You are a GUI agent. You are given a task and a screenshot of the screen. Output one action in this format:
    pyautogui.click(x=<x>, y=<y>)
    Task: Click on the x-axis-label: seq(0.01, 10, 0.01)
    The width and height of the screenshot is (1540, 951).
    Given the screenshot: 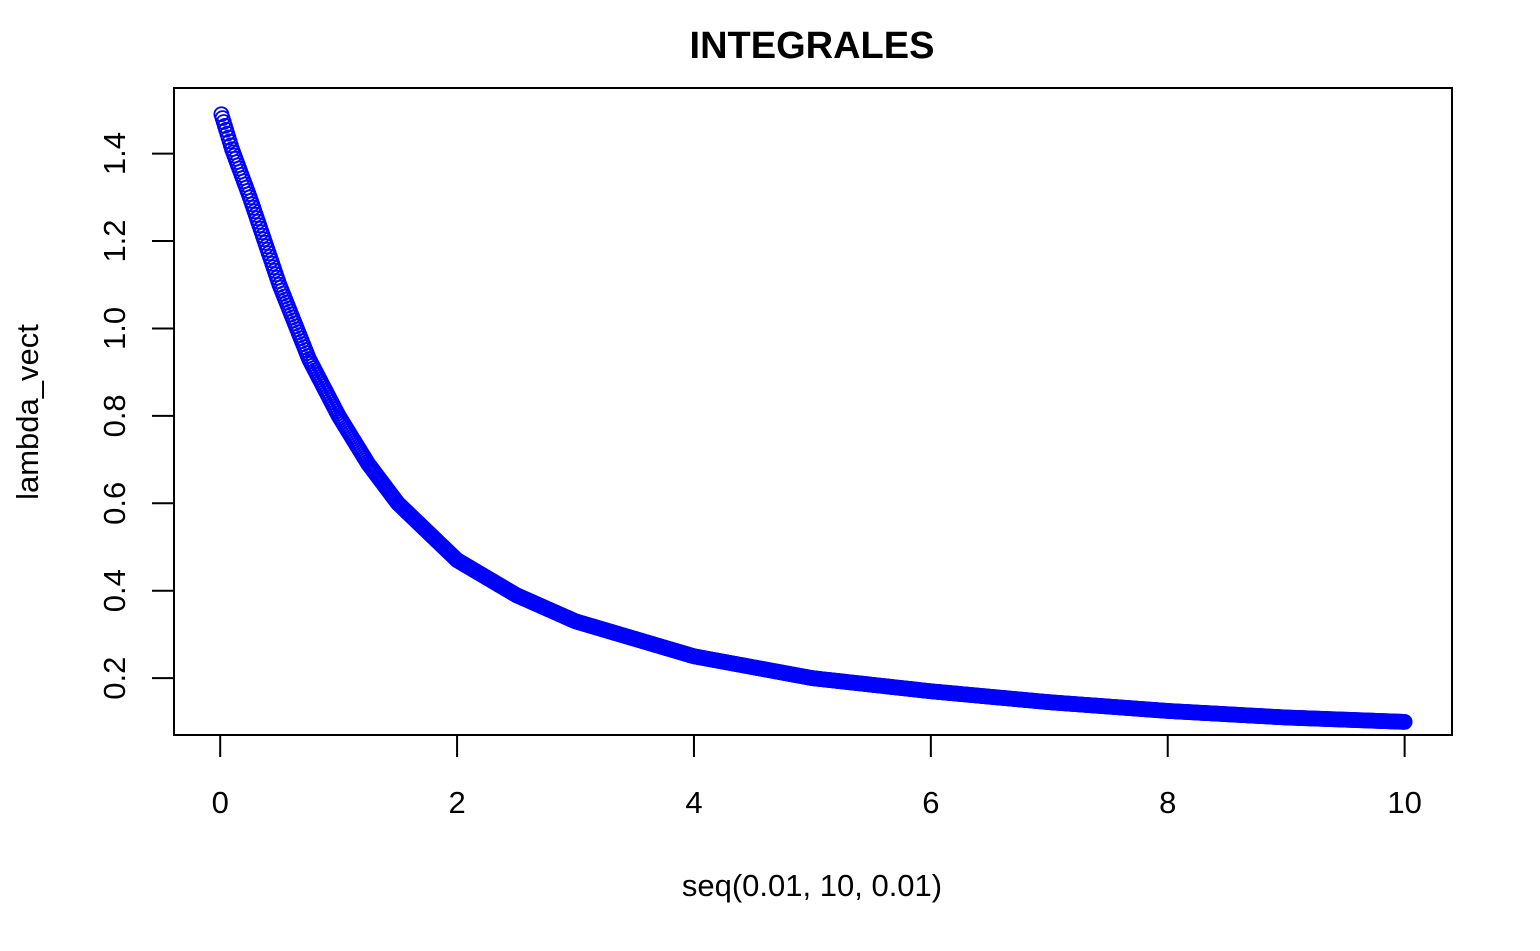 What is the action you would take?
    pyautogui.click(x=812, y=885)
    